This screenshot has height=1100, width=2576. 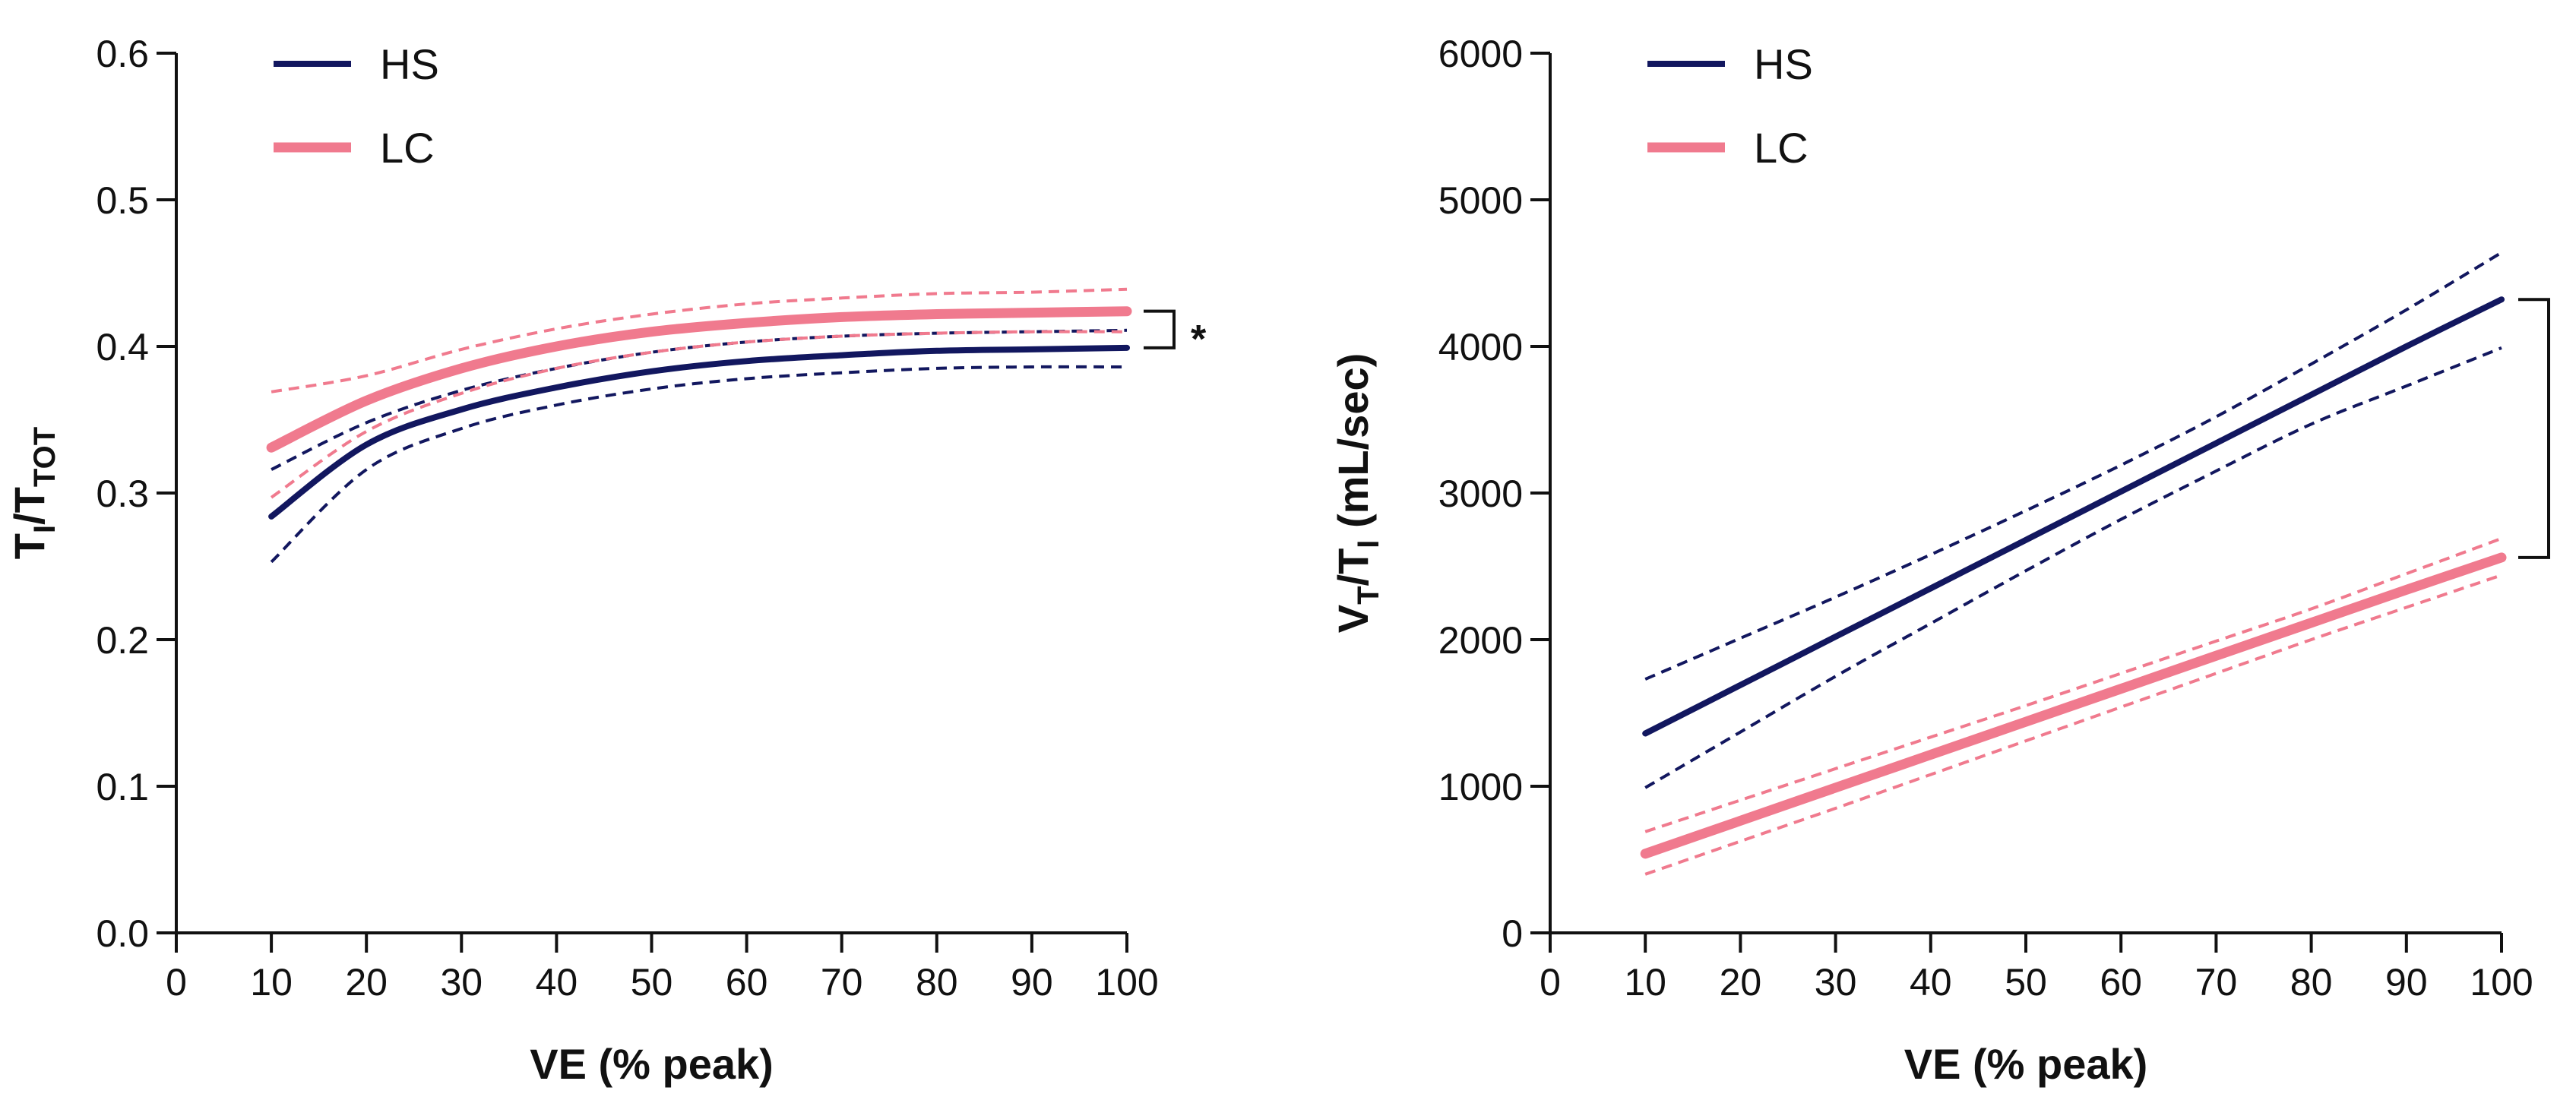 What do you see at coordinates (122, 494) in the screenshot?
I see `y-tick-label: 0.3` at bounding box center [122, 494].